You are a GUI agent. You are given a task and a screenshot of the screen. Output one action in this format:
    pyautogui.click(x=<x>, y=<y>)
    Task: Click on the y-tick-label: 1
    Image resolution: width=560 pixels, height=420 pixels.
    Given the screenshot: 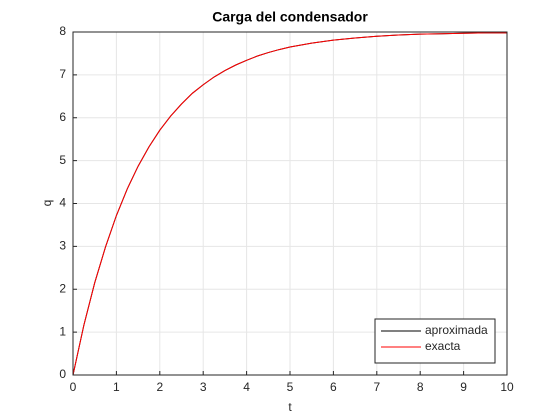 What is the action you would take?
    pyautogui.click(x=62, y=331)
    